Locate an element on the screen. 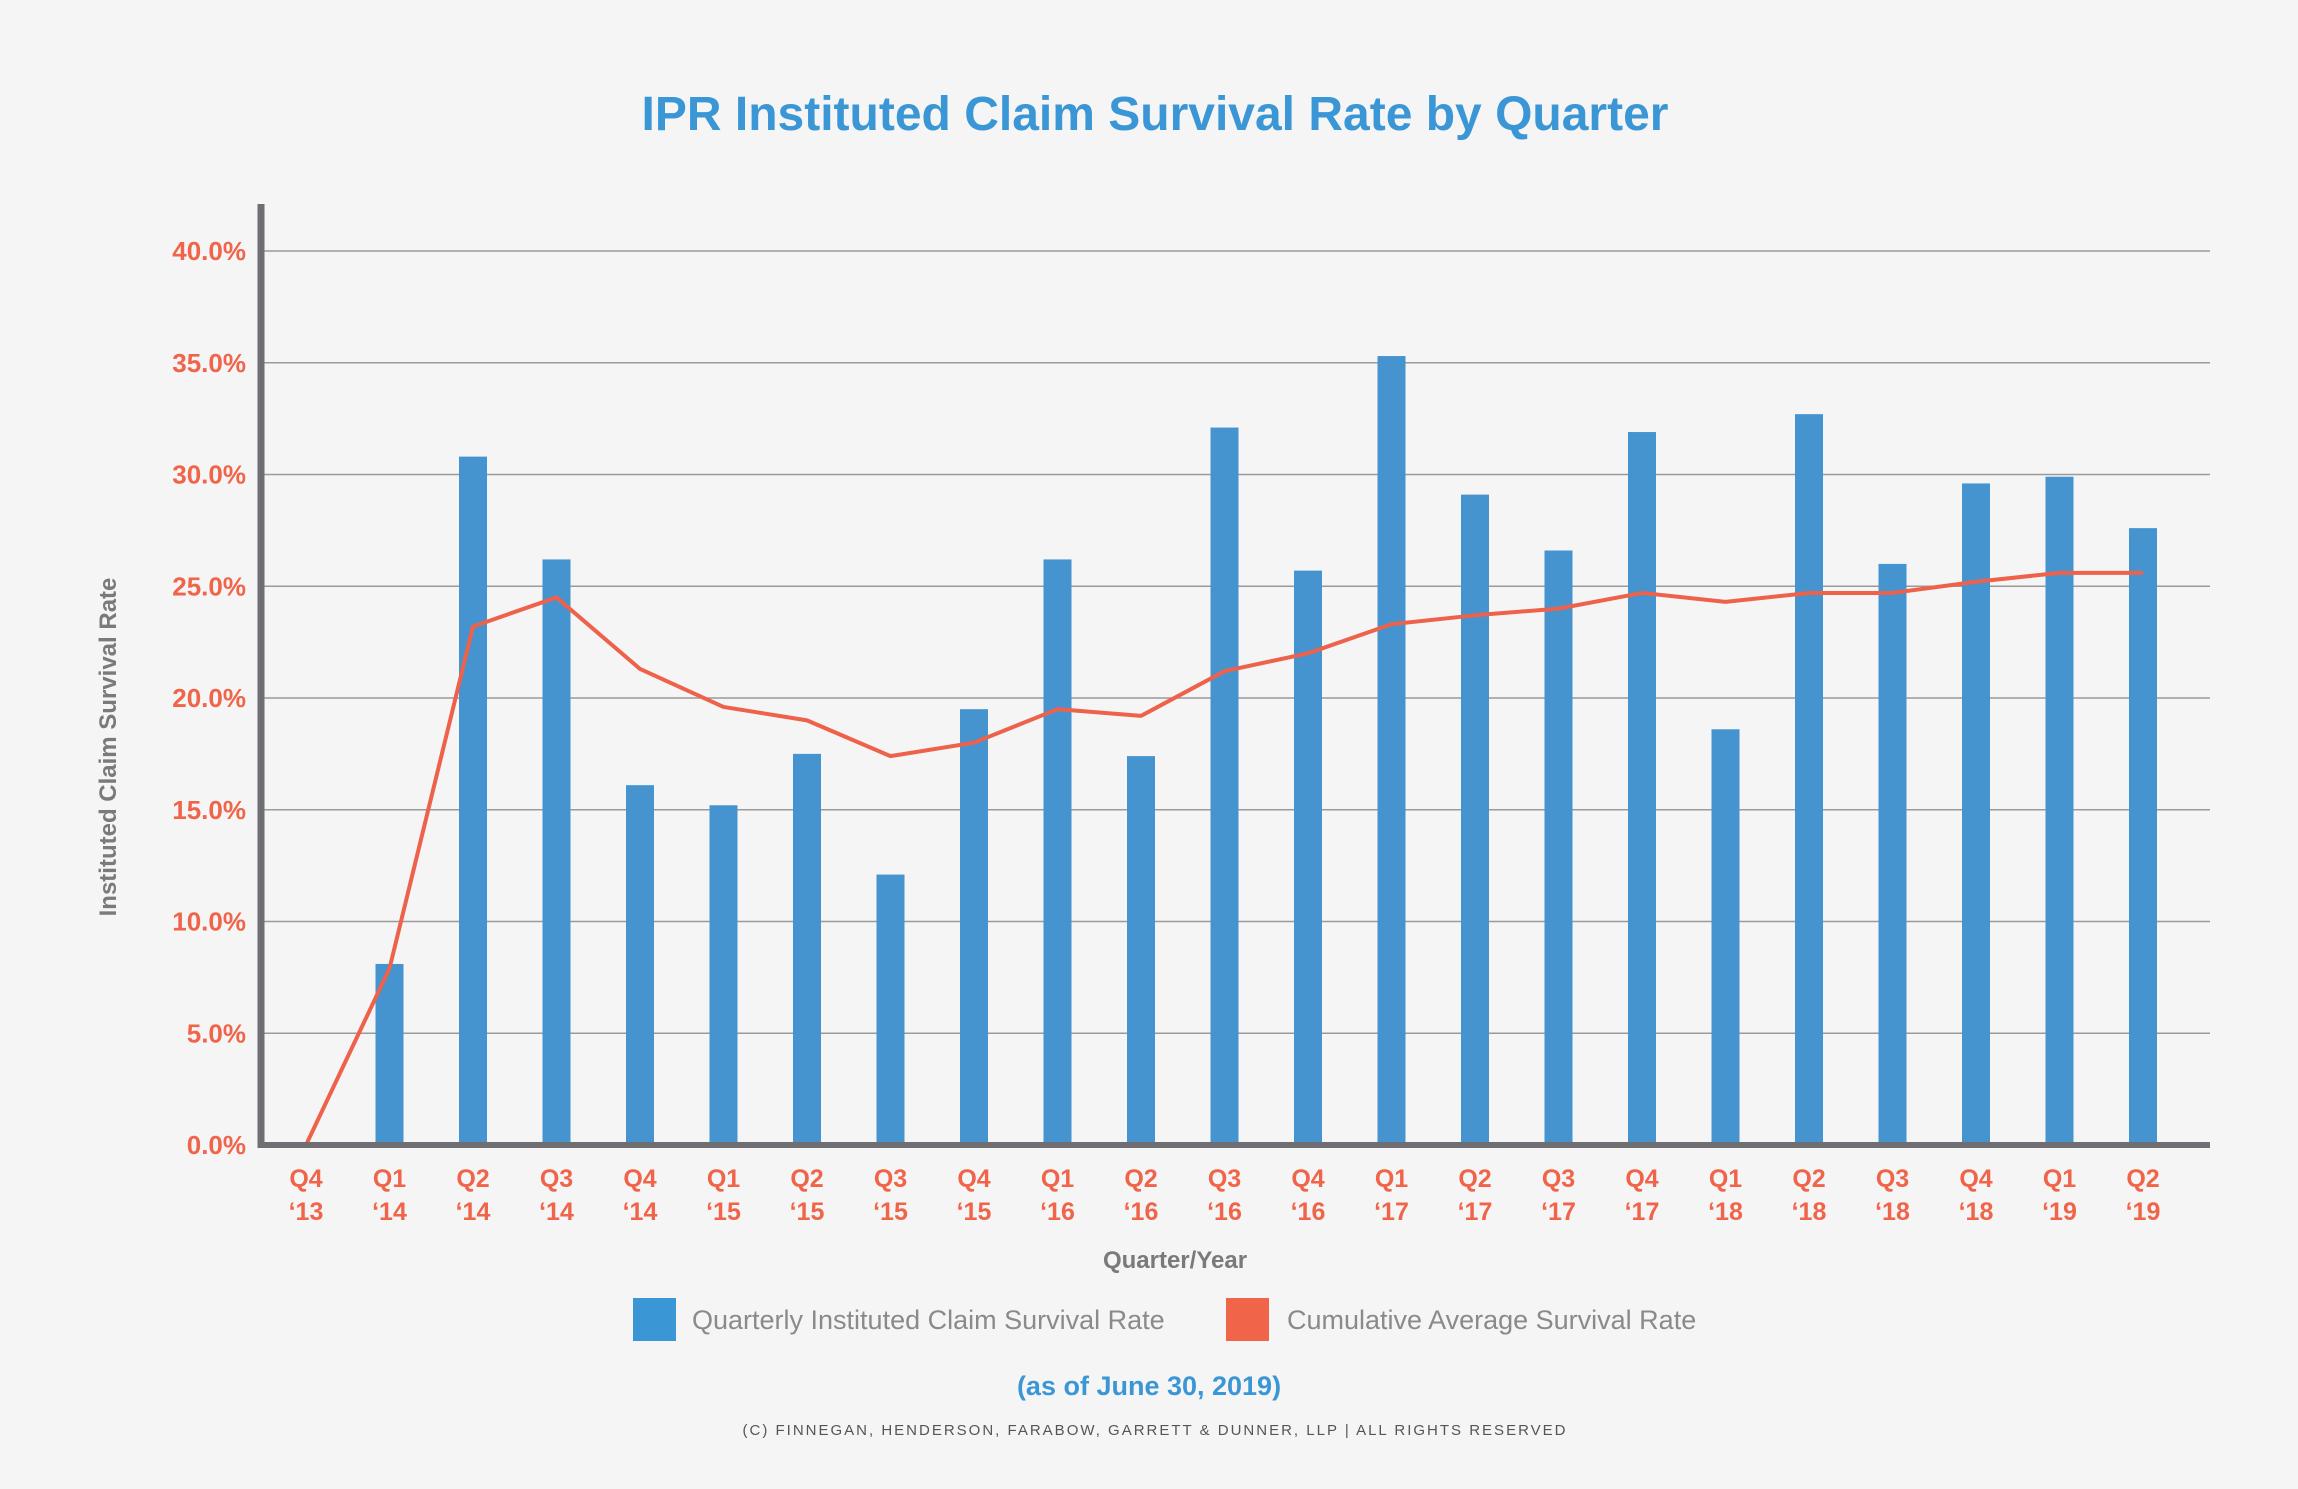 This screenshot has height=1489, width=2298. x-tick-label: Q2 ‘17 is located at coordinates (1475, 1195).